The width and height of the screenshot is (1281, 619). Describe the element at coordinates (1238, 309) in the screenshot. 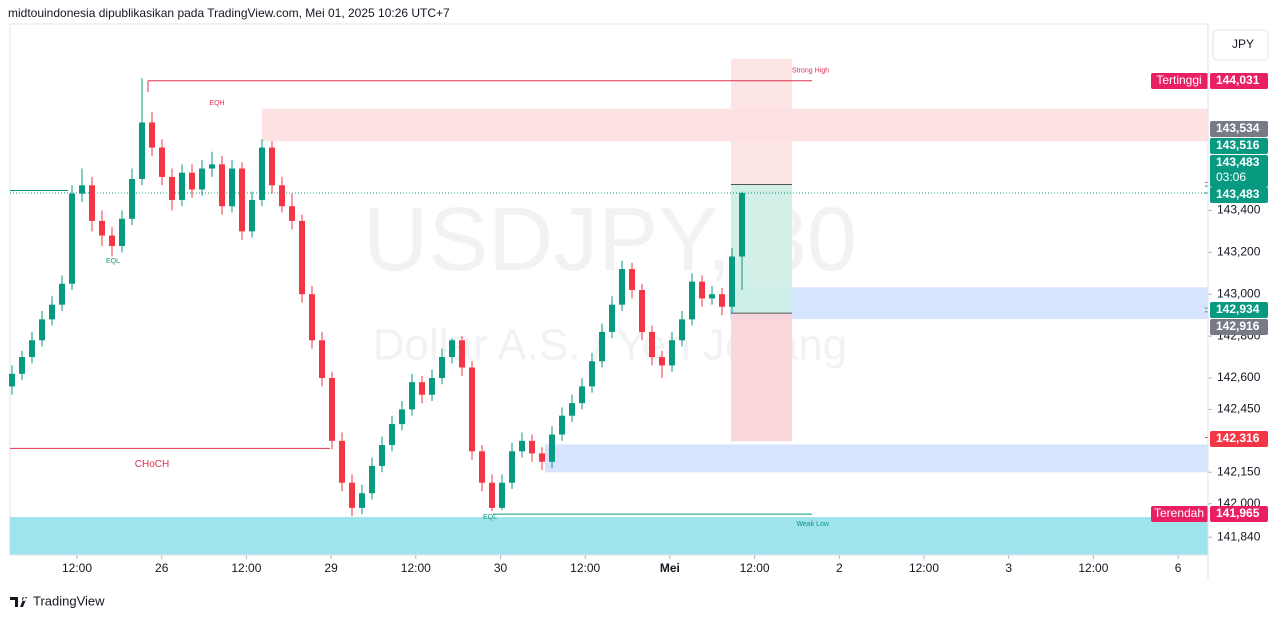

I see `price-label: 142,934` at that location.